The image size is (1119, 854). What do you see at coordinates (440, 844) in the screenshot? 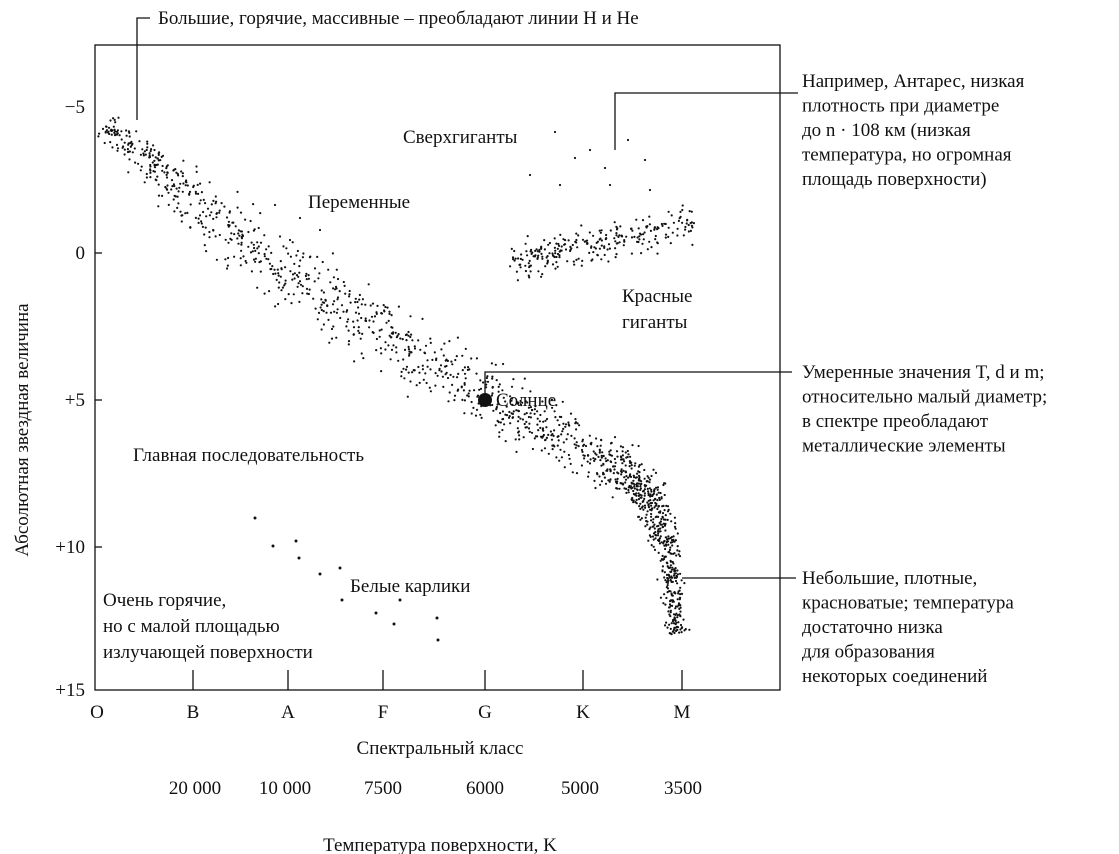
I see `temperature-axis-label: Температура поверхности, K` at bounding box center [440, 844].